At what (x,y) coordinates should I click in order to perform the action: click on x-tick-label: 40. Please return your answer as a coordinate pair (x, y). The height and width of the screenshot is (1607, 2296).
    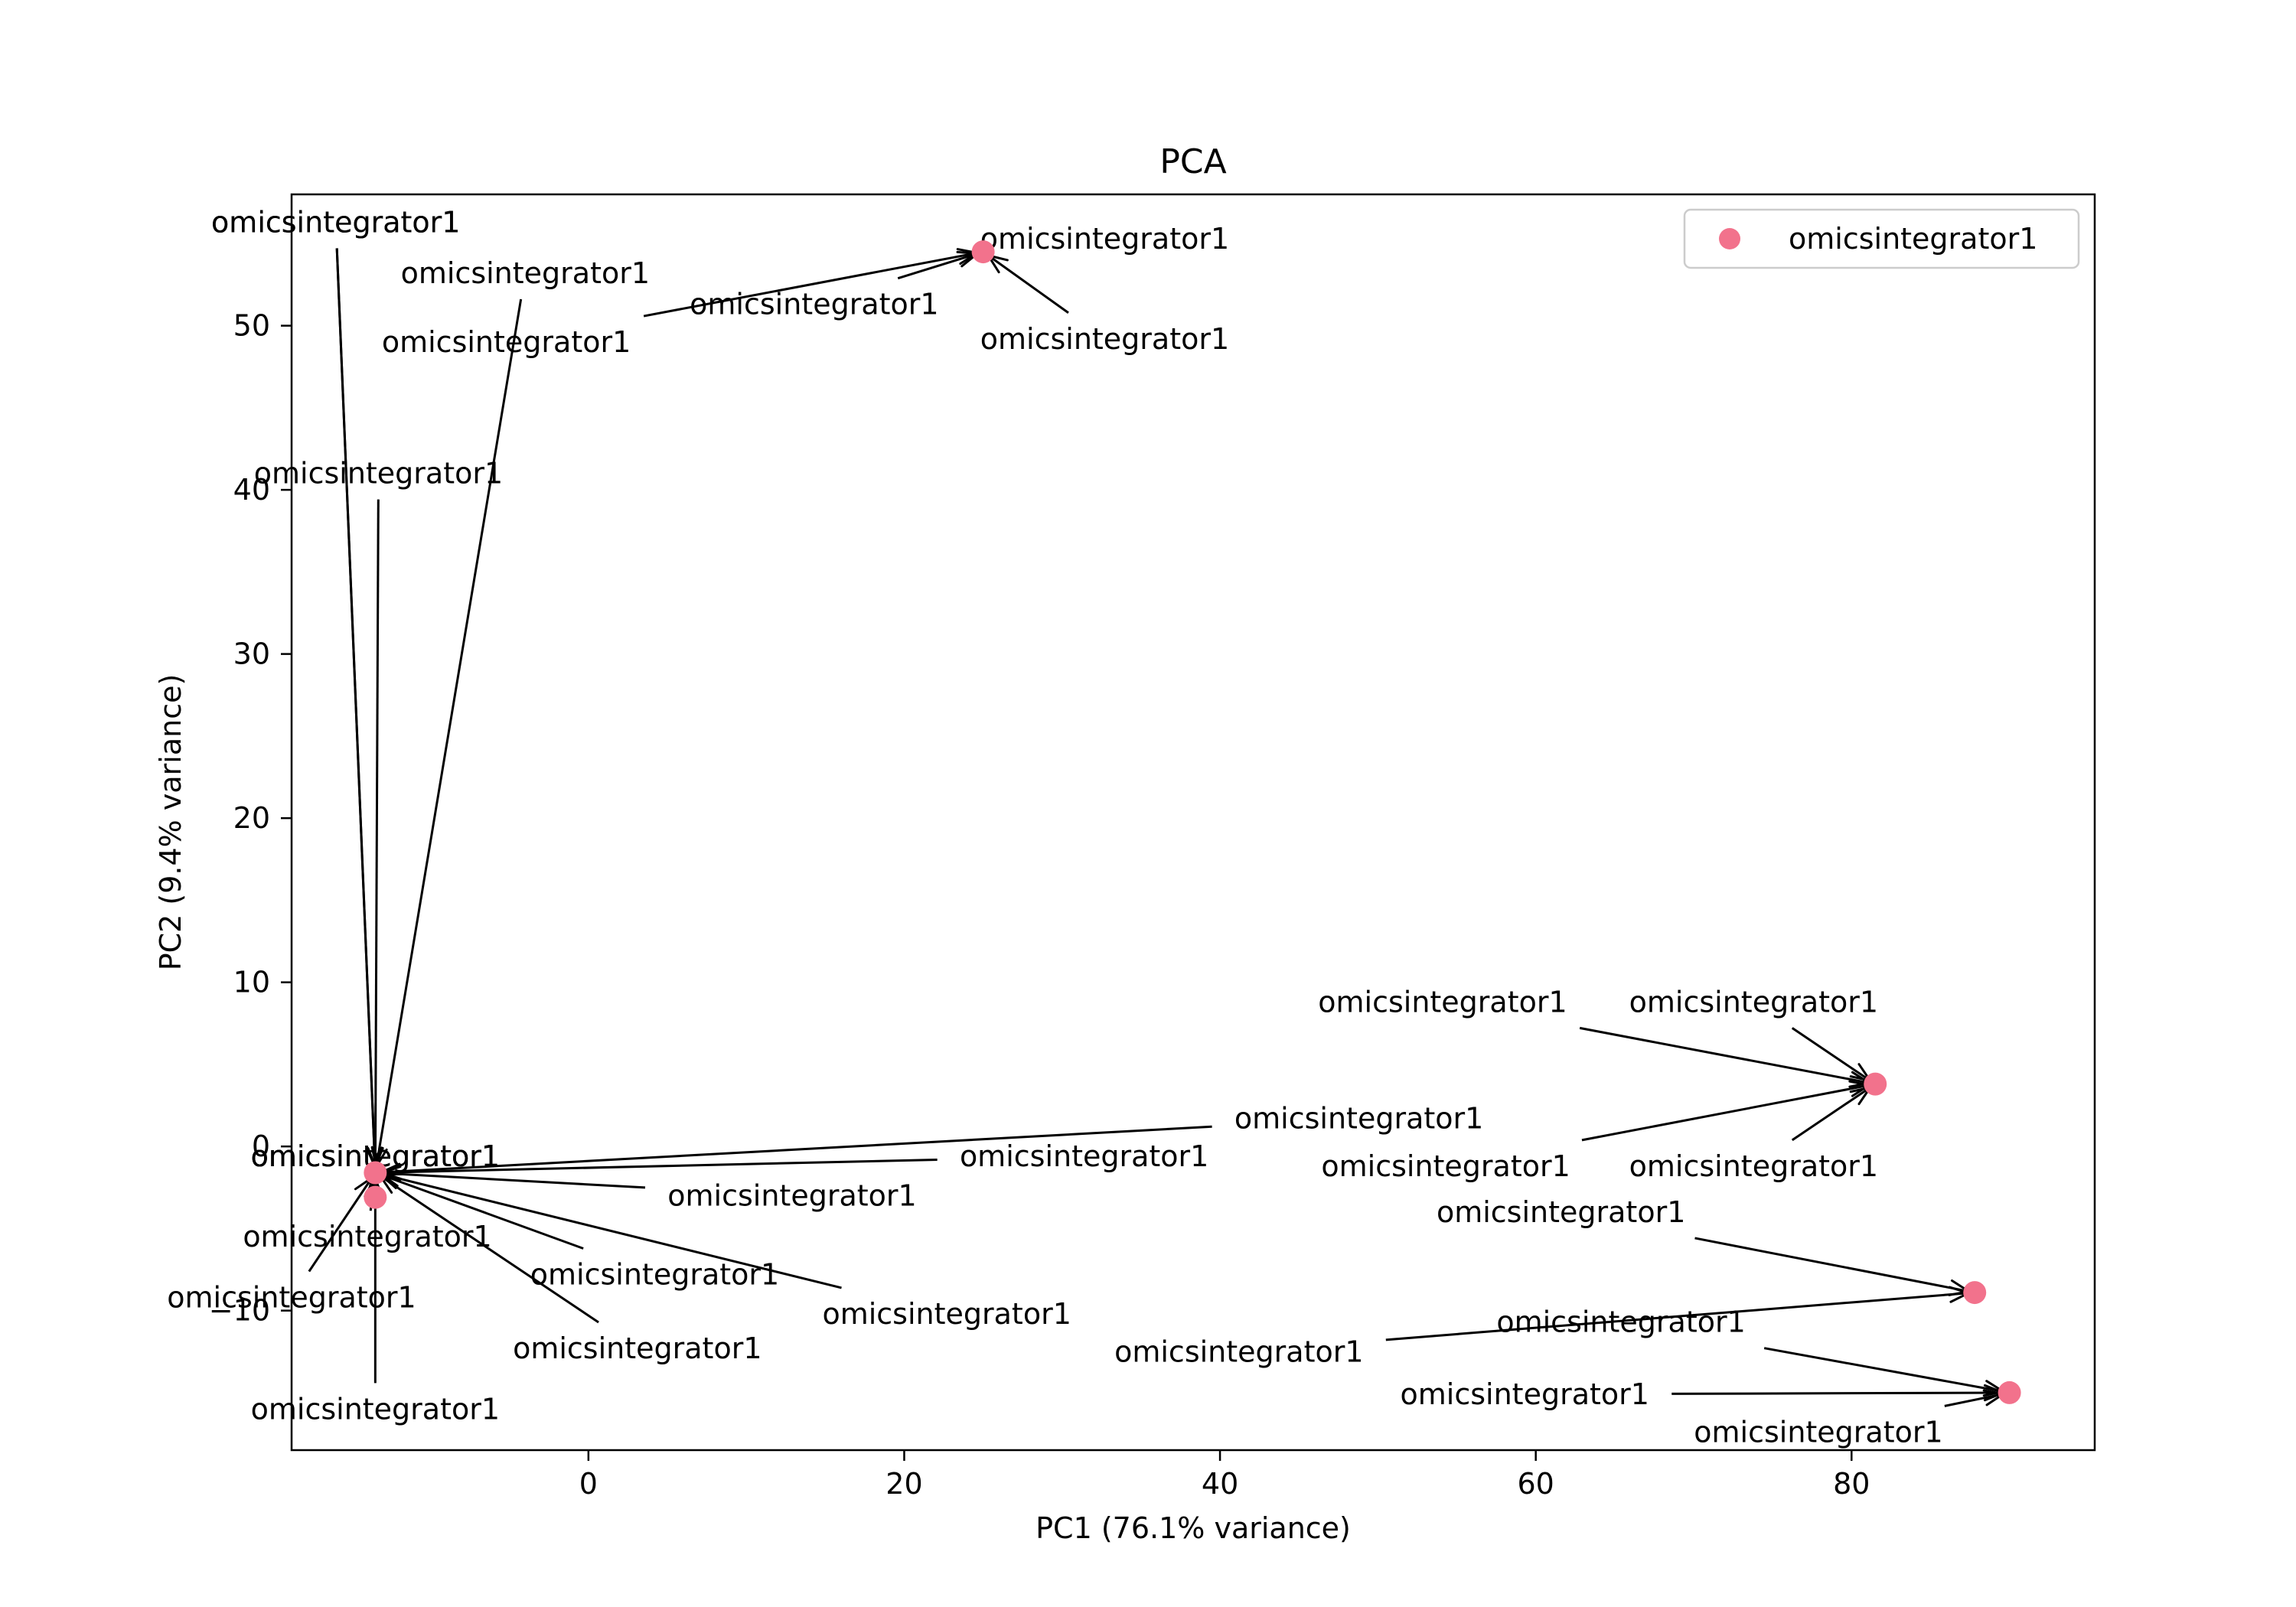
    Looking at the image, I should click on (1220, 1484).